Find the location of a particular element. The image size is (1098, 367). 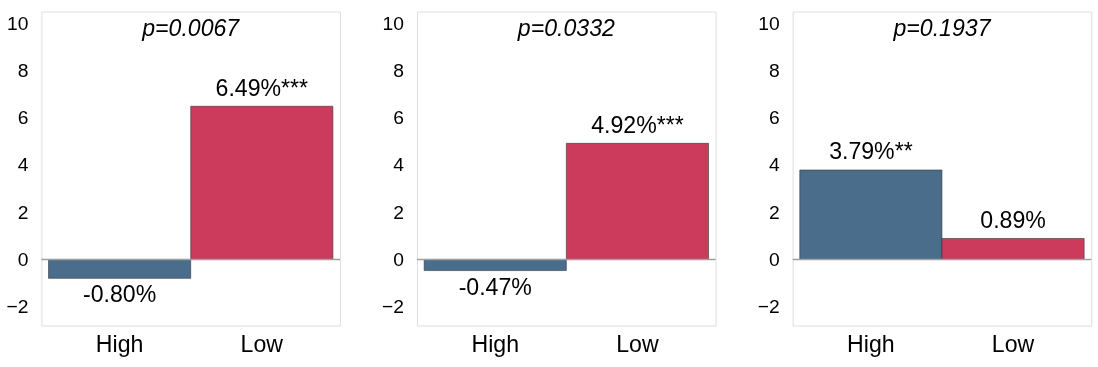

data-label: -0.80% is located at coordinates (120, 294).